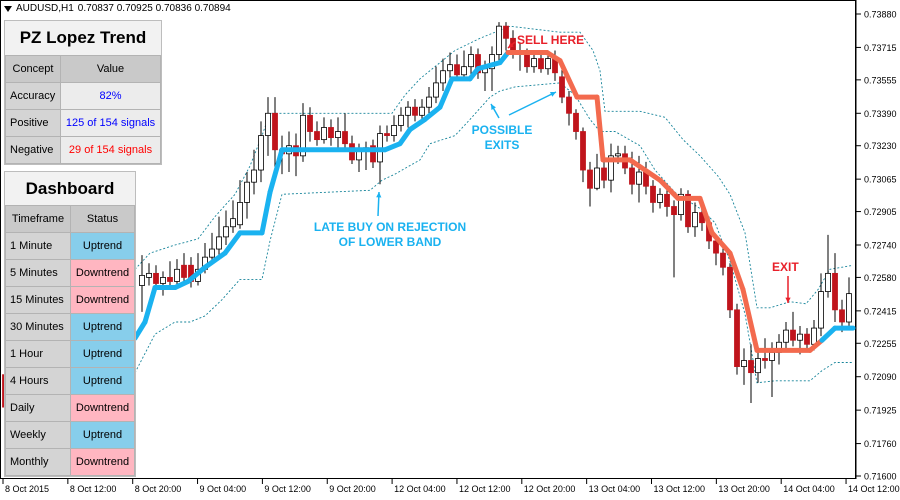  I want to click on late-buy-line2: OF LOWER BAND, so click(390, 242).